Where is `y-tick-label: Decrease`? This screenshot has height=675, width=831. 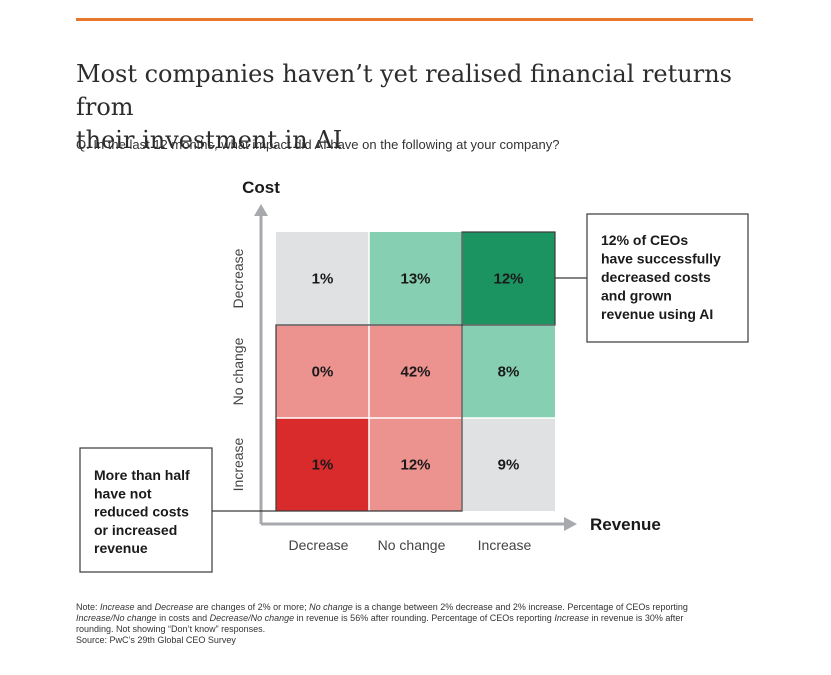 y-tick-label: Decrease is located at coordinates (238, 278).